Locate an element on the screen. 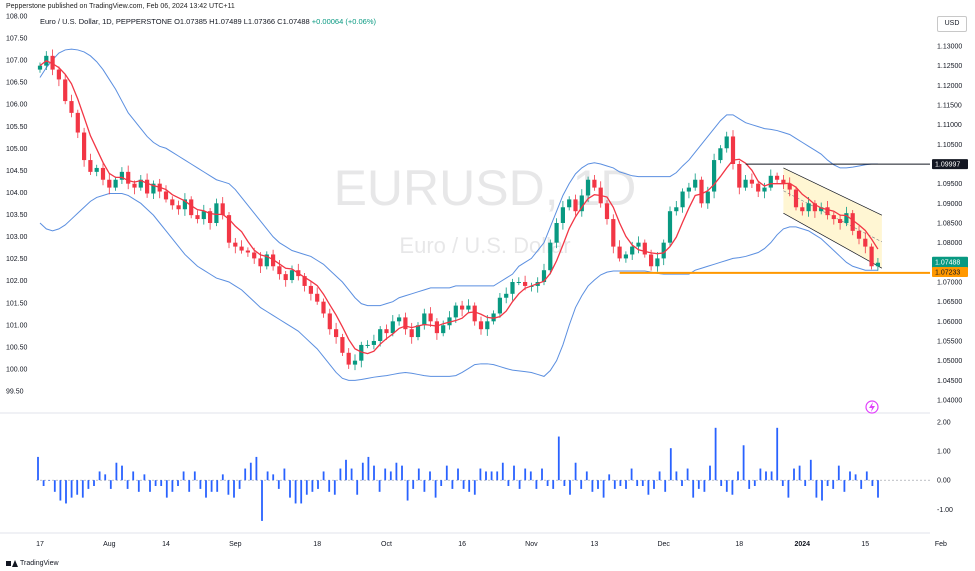  time-axis-tick: 18 is located at coordinates (739, 544).